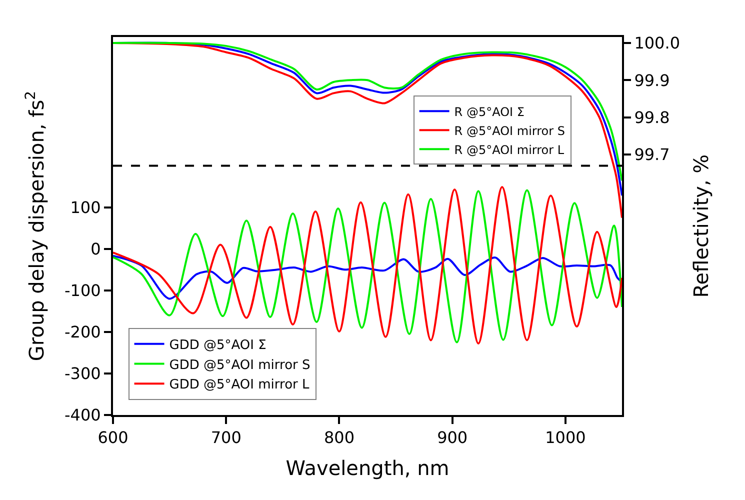 This screenshot has width=745, height=500. Describe the element at coordinates (85, 207) in the screenshot. I see `y-tick-label: 100` at that location.